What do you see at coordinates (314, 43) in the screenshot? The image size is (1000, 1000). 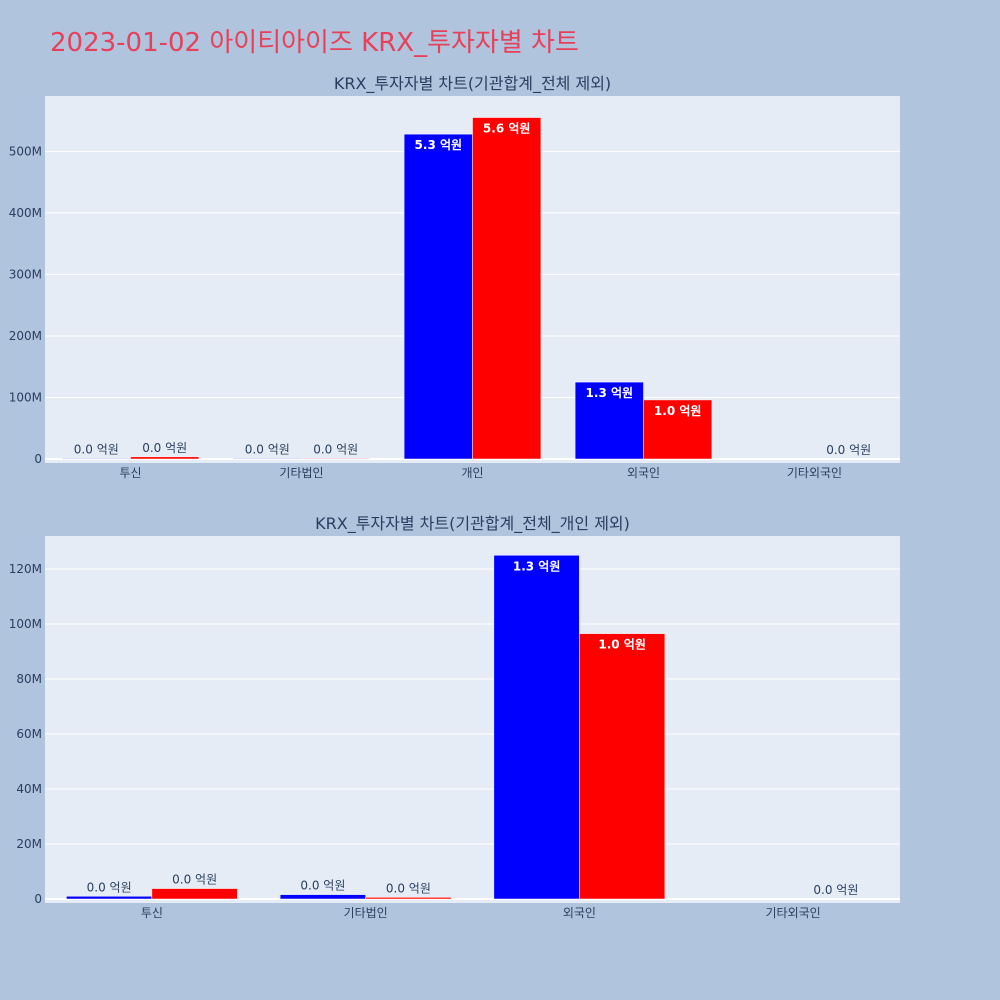 I see `page-title: 2023-01-02 아이티아이즈 KRX_투자자별 차트` at bounding box center [314, 43].